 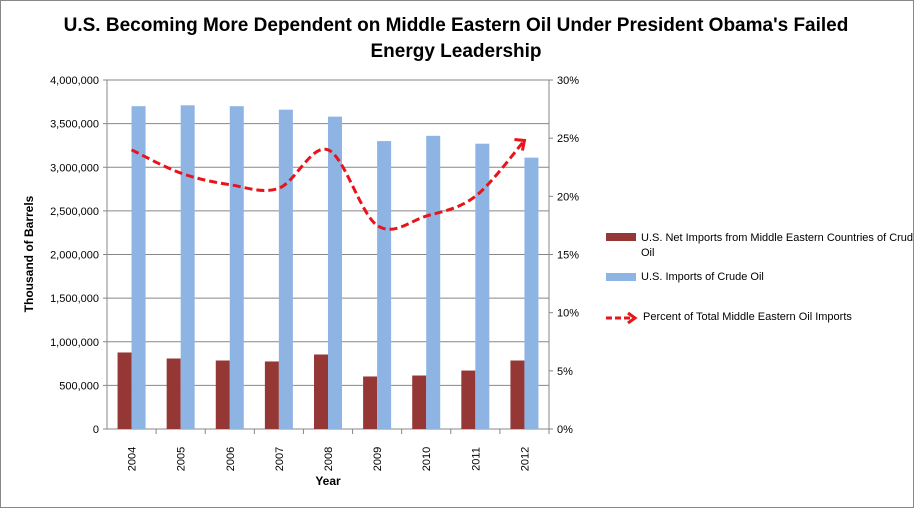 What do you see at coordinates (29, 253) in the screenshot?
I see `y-axis-label: Thousand of Barrels` at bounding box center [29, 253].